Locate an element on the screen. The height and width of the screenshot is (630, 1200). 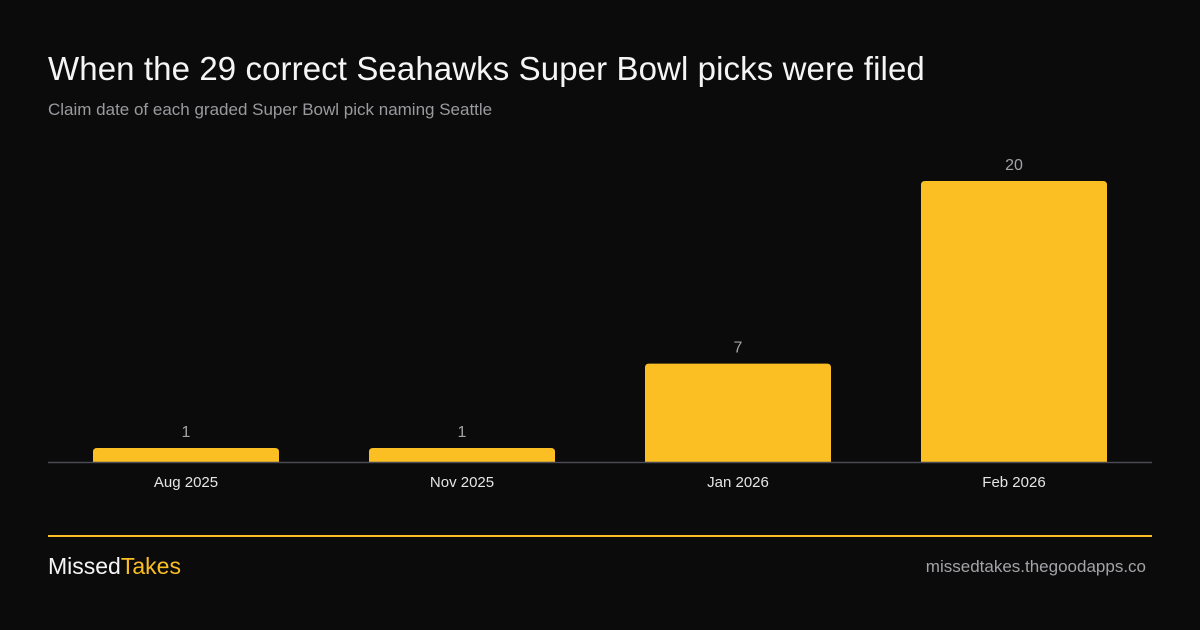
bar-aug-2025 is located at coordinates (186, 454).